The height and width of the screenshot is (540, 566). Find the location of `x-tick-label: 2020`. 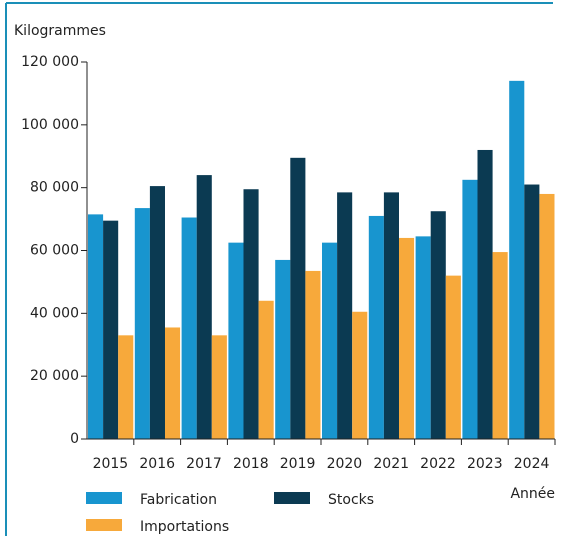

x-tick-label: 2020 is located at coordinates (345, 464).